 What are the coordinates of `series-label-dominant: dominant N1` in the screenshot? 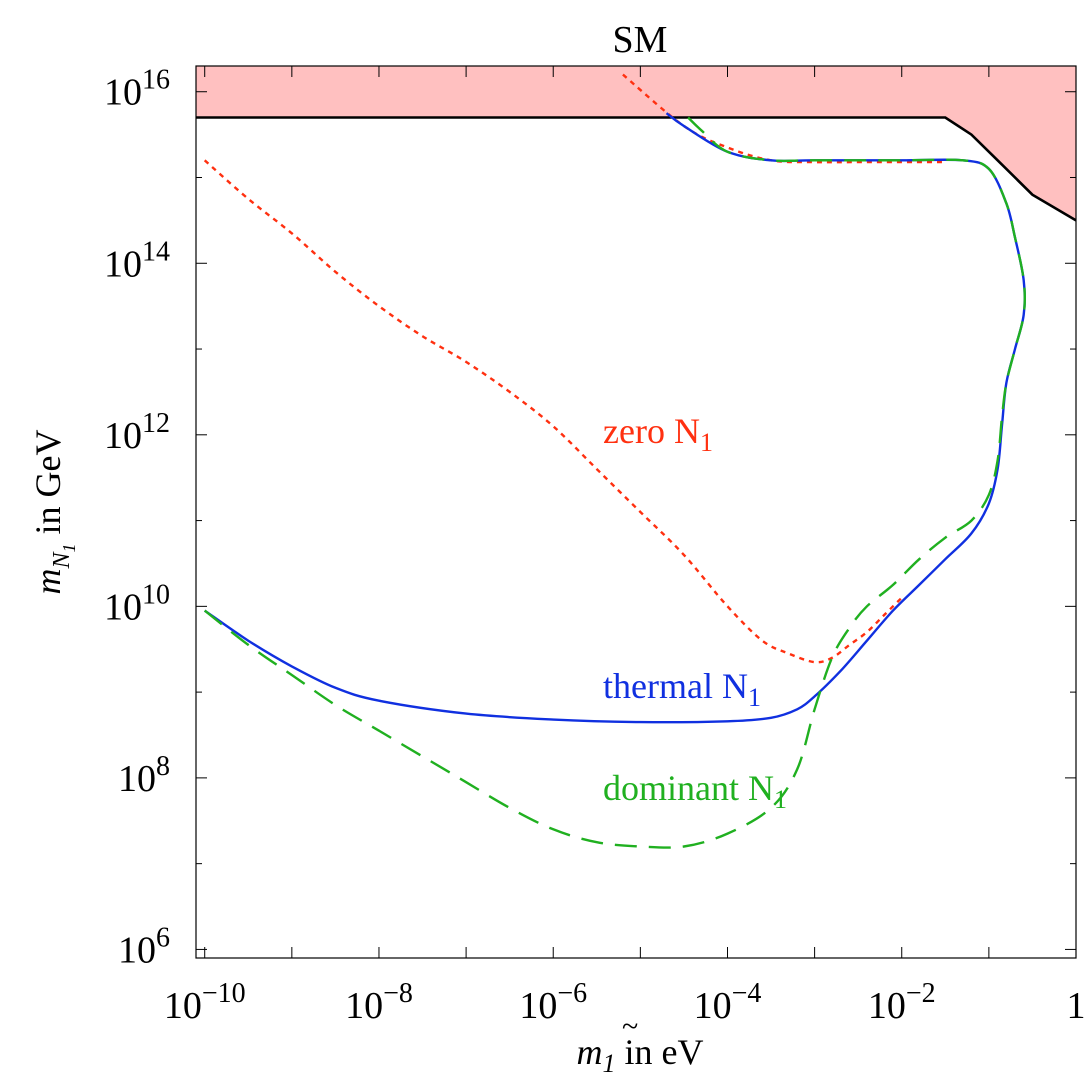 It's located at (695, 791).